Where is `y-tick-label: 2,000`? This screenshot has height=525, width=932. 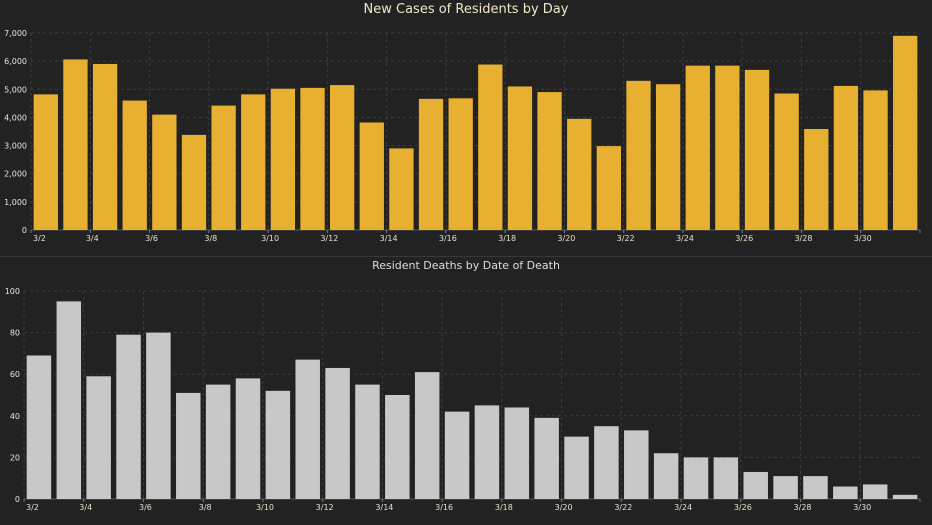
y-tick-label: 2,000 is located at coordinates (15, 174).